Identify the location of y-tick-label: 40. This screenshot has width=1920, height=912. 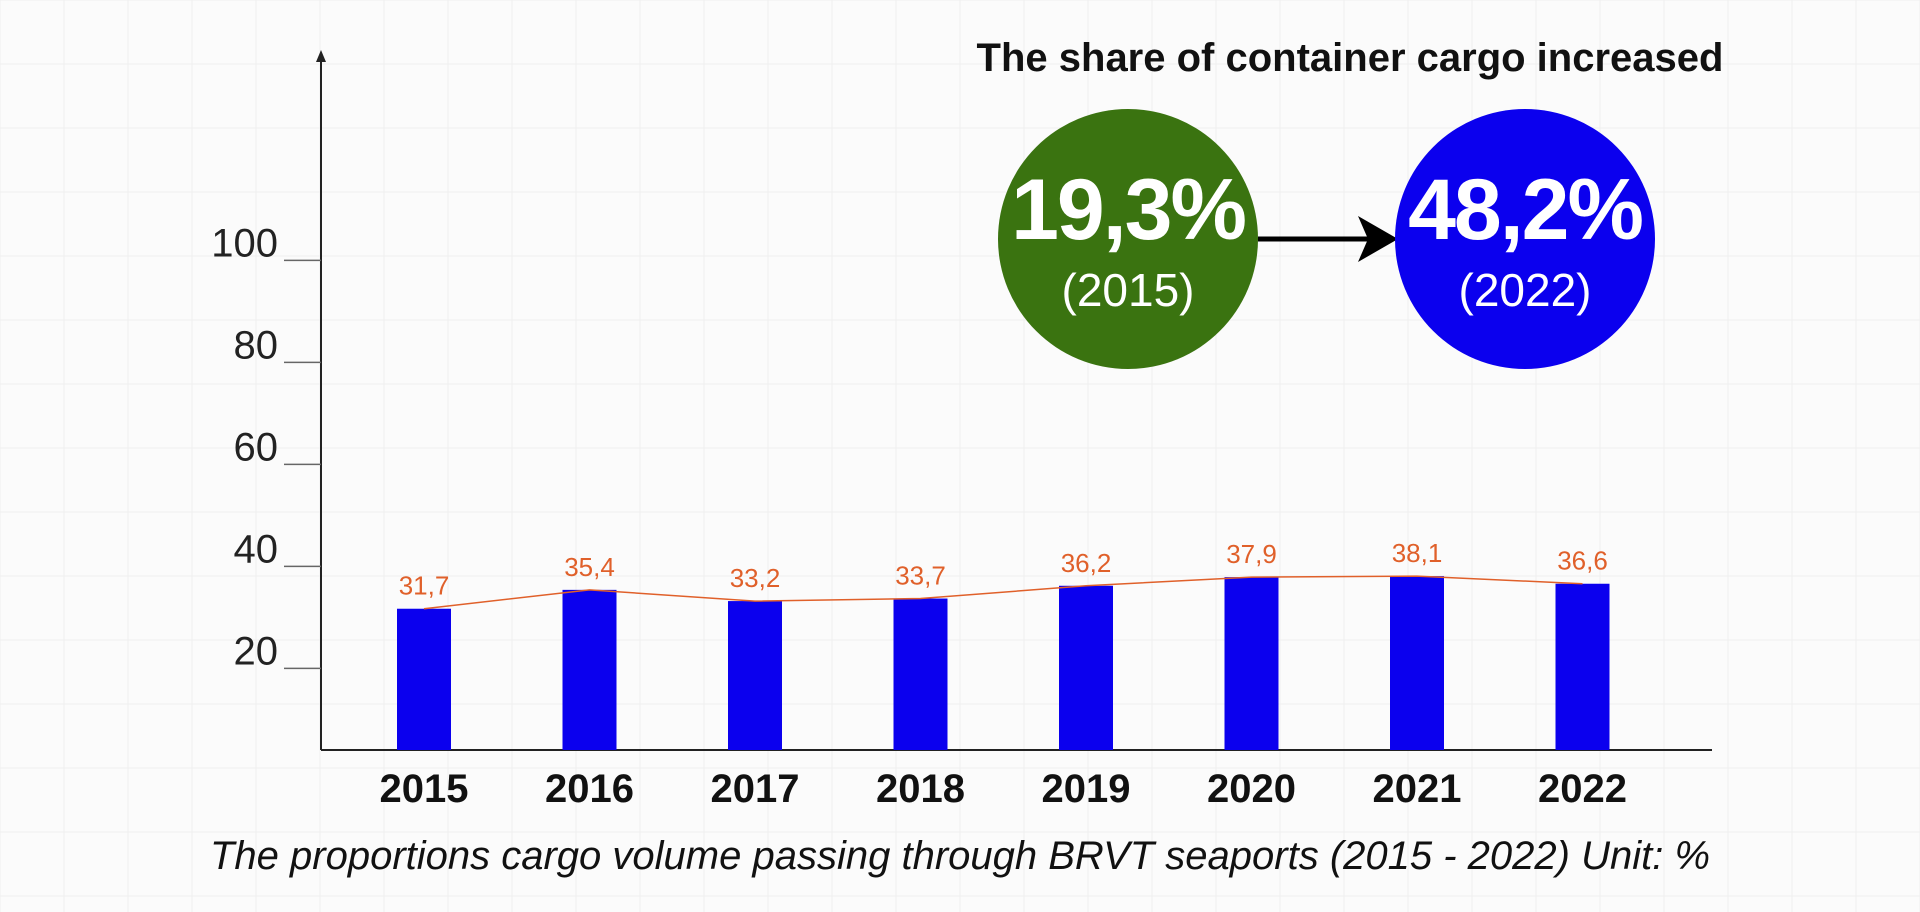
(256, 549).